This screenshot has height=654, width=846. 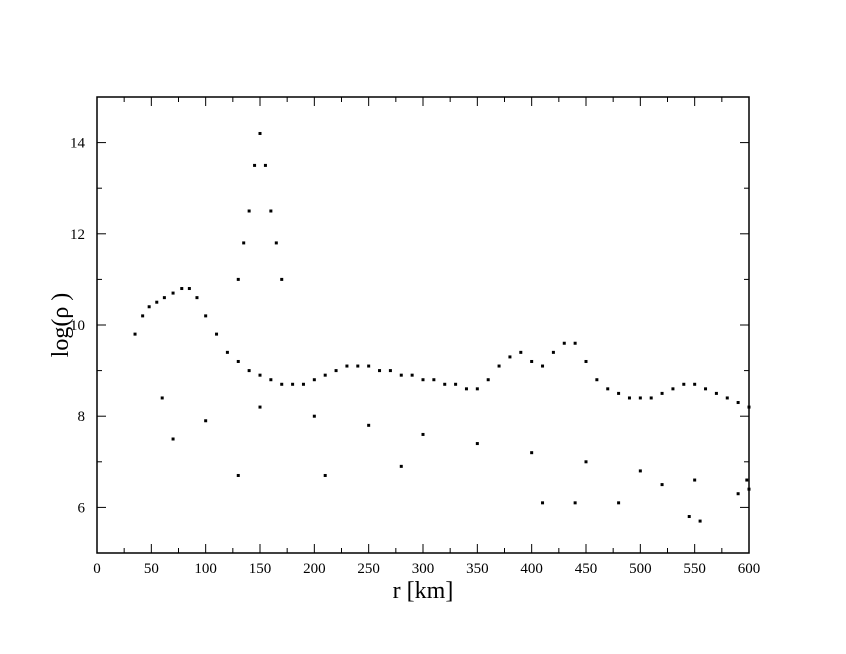 What do you see at coordinates (97, 569) in the screenshot?
I see `x-tick-label: 0` at bounding box center [97, 569].